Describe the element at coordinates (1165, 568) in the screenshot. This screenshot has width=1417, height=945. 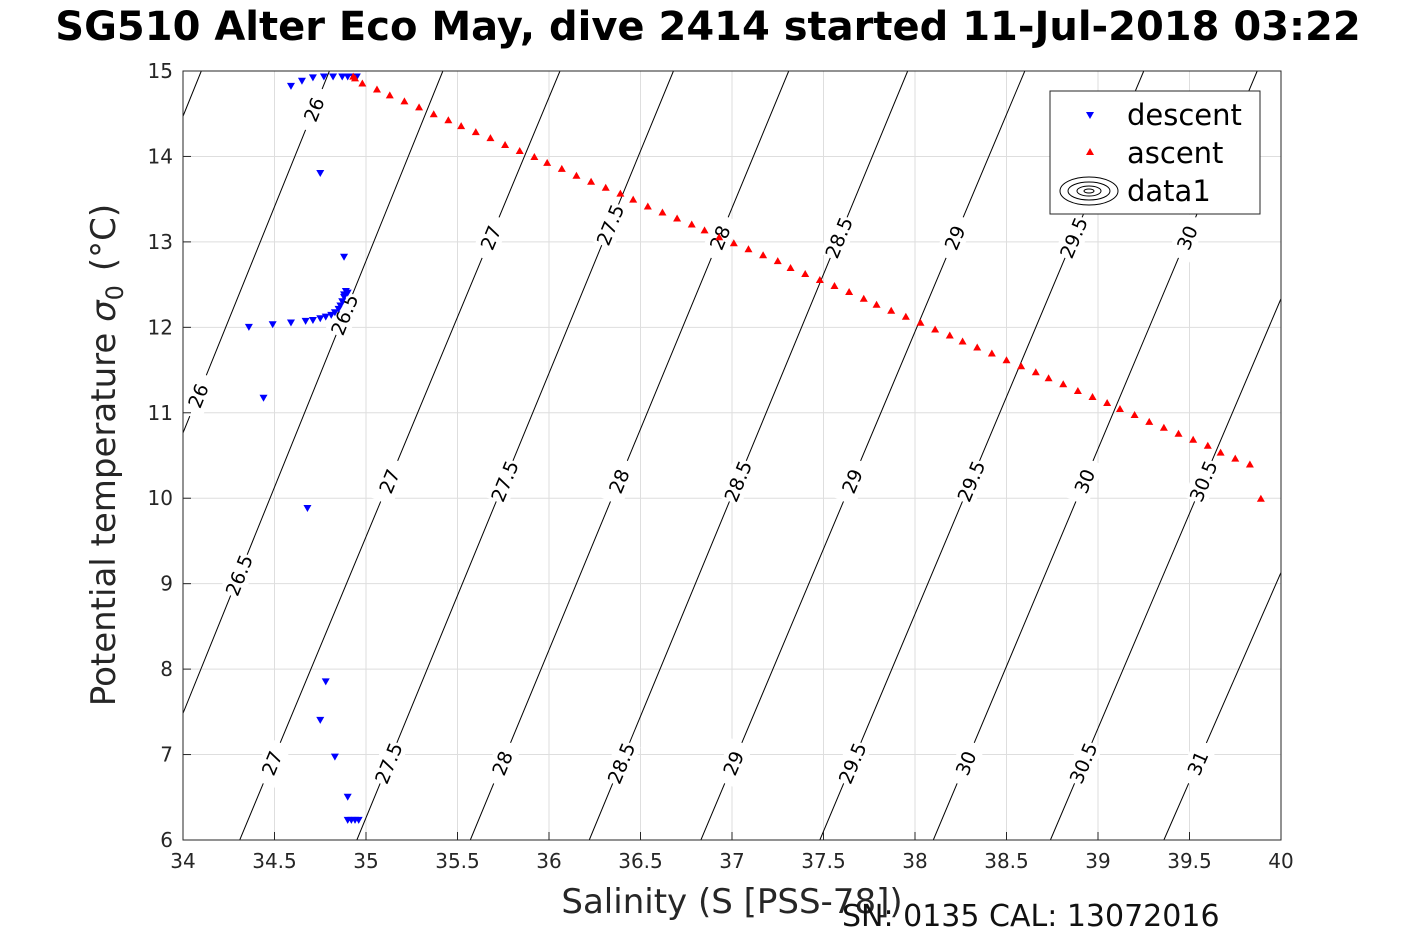
I see `contour-line` at that location.